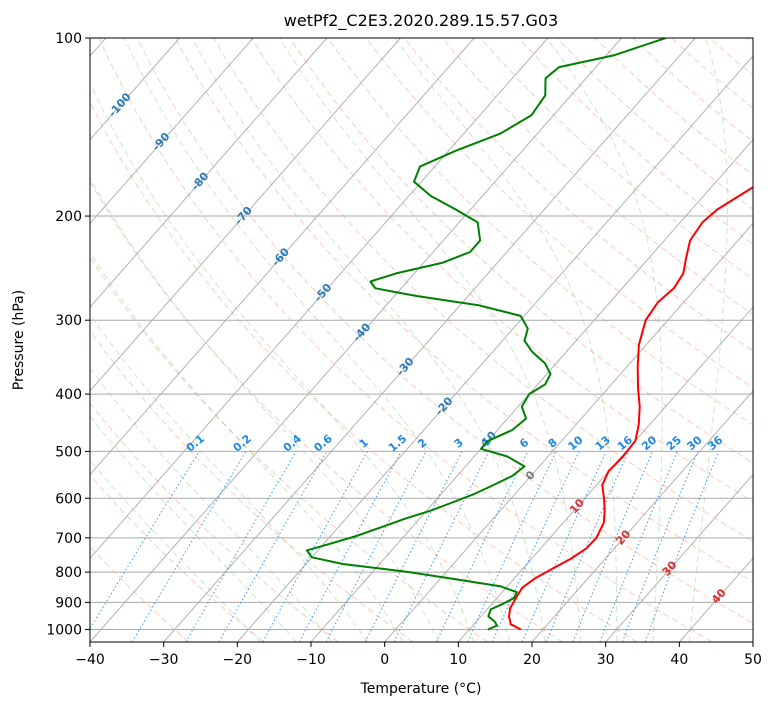  Describe the element at coordinates (68, 573) in the screenshot. I see `y-tick-label: 800` at that location.